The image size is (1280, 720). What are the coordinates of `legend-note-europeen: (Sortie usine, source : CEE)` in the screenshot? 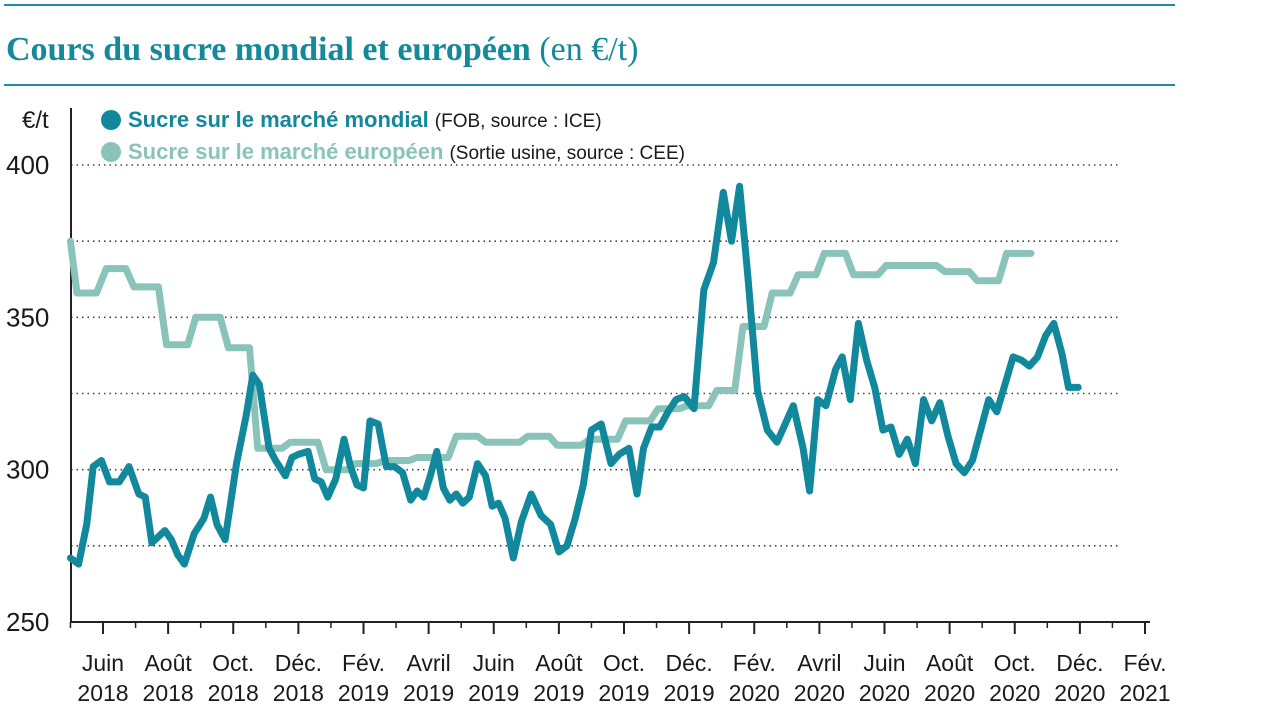 It's located at (566, 153).